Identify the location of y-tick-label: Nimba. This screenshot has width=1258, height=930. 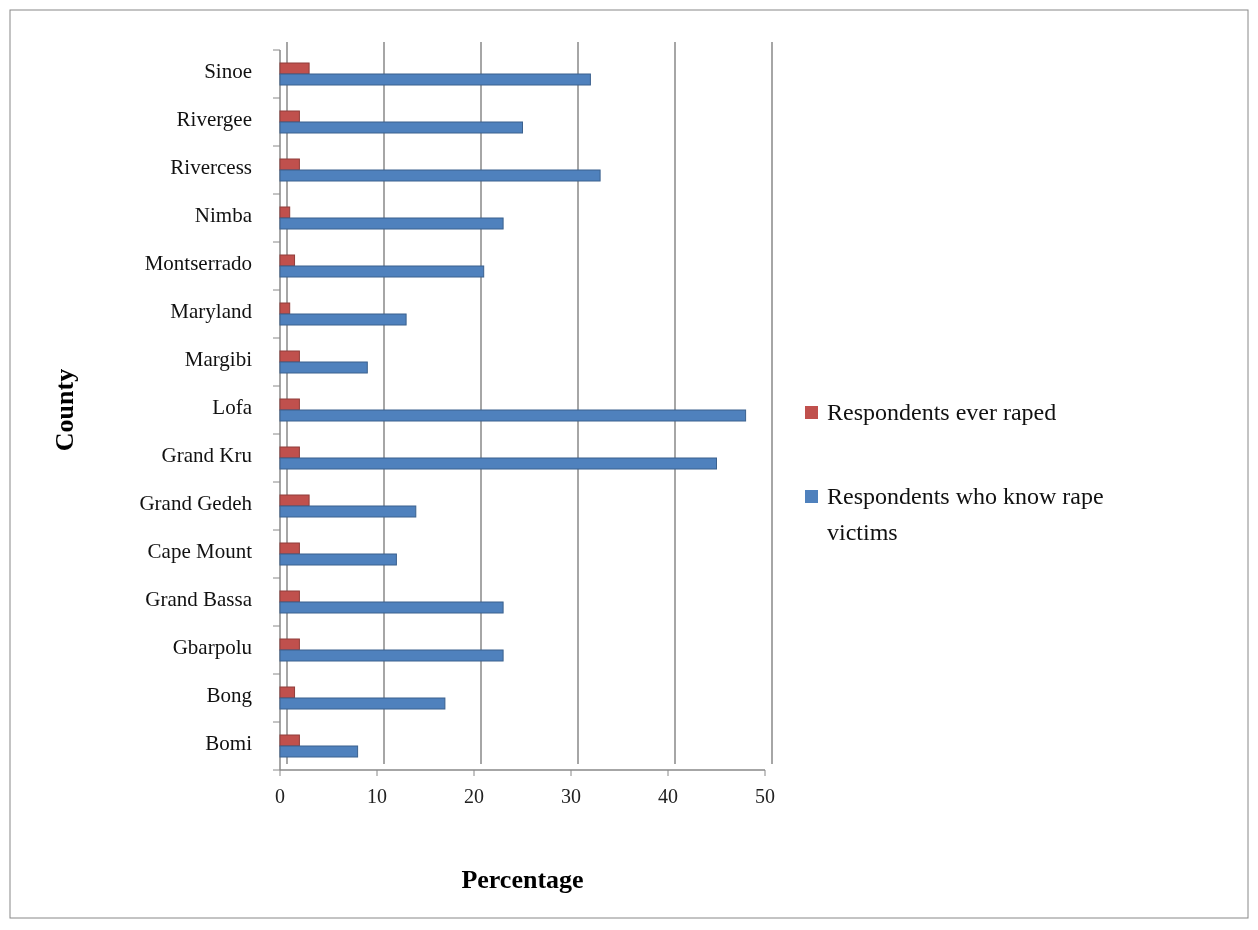
(223, 215).